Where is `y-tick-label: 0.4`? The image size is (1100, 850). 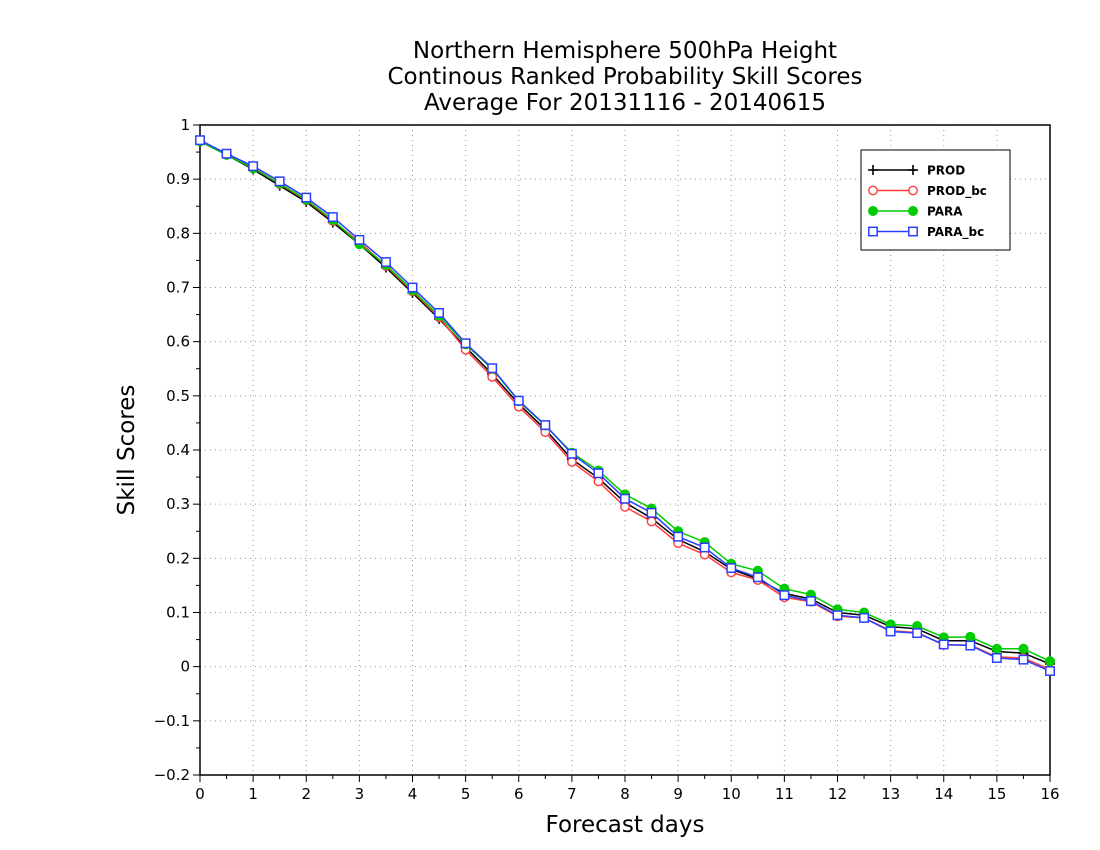 y-tick-label: 0.4 is located at coordinates (178, 450).